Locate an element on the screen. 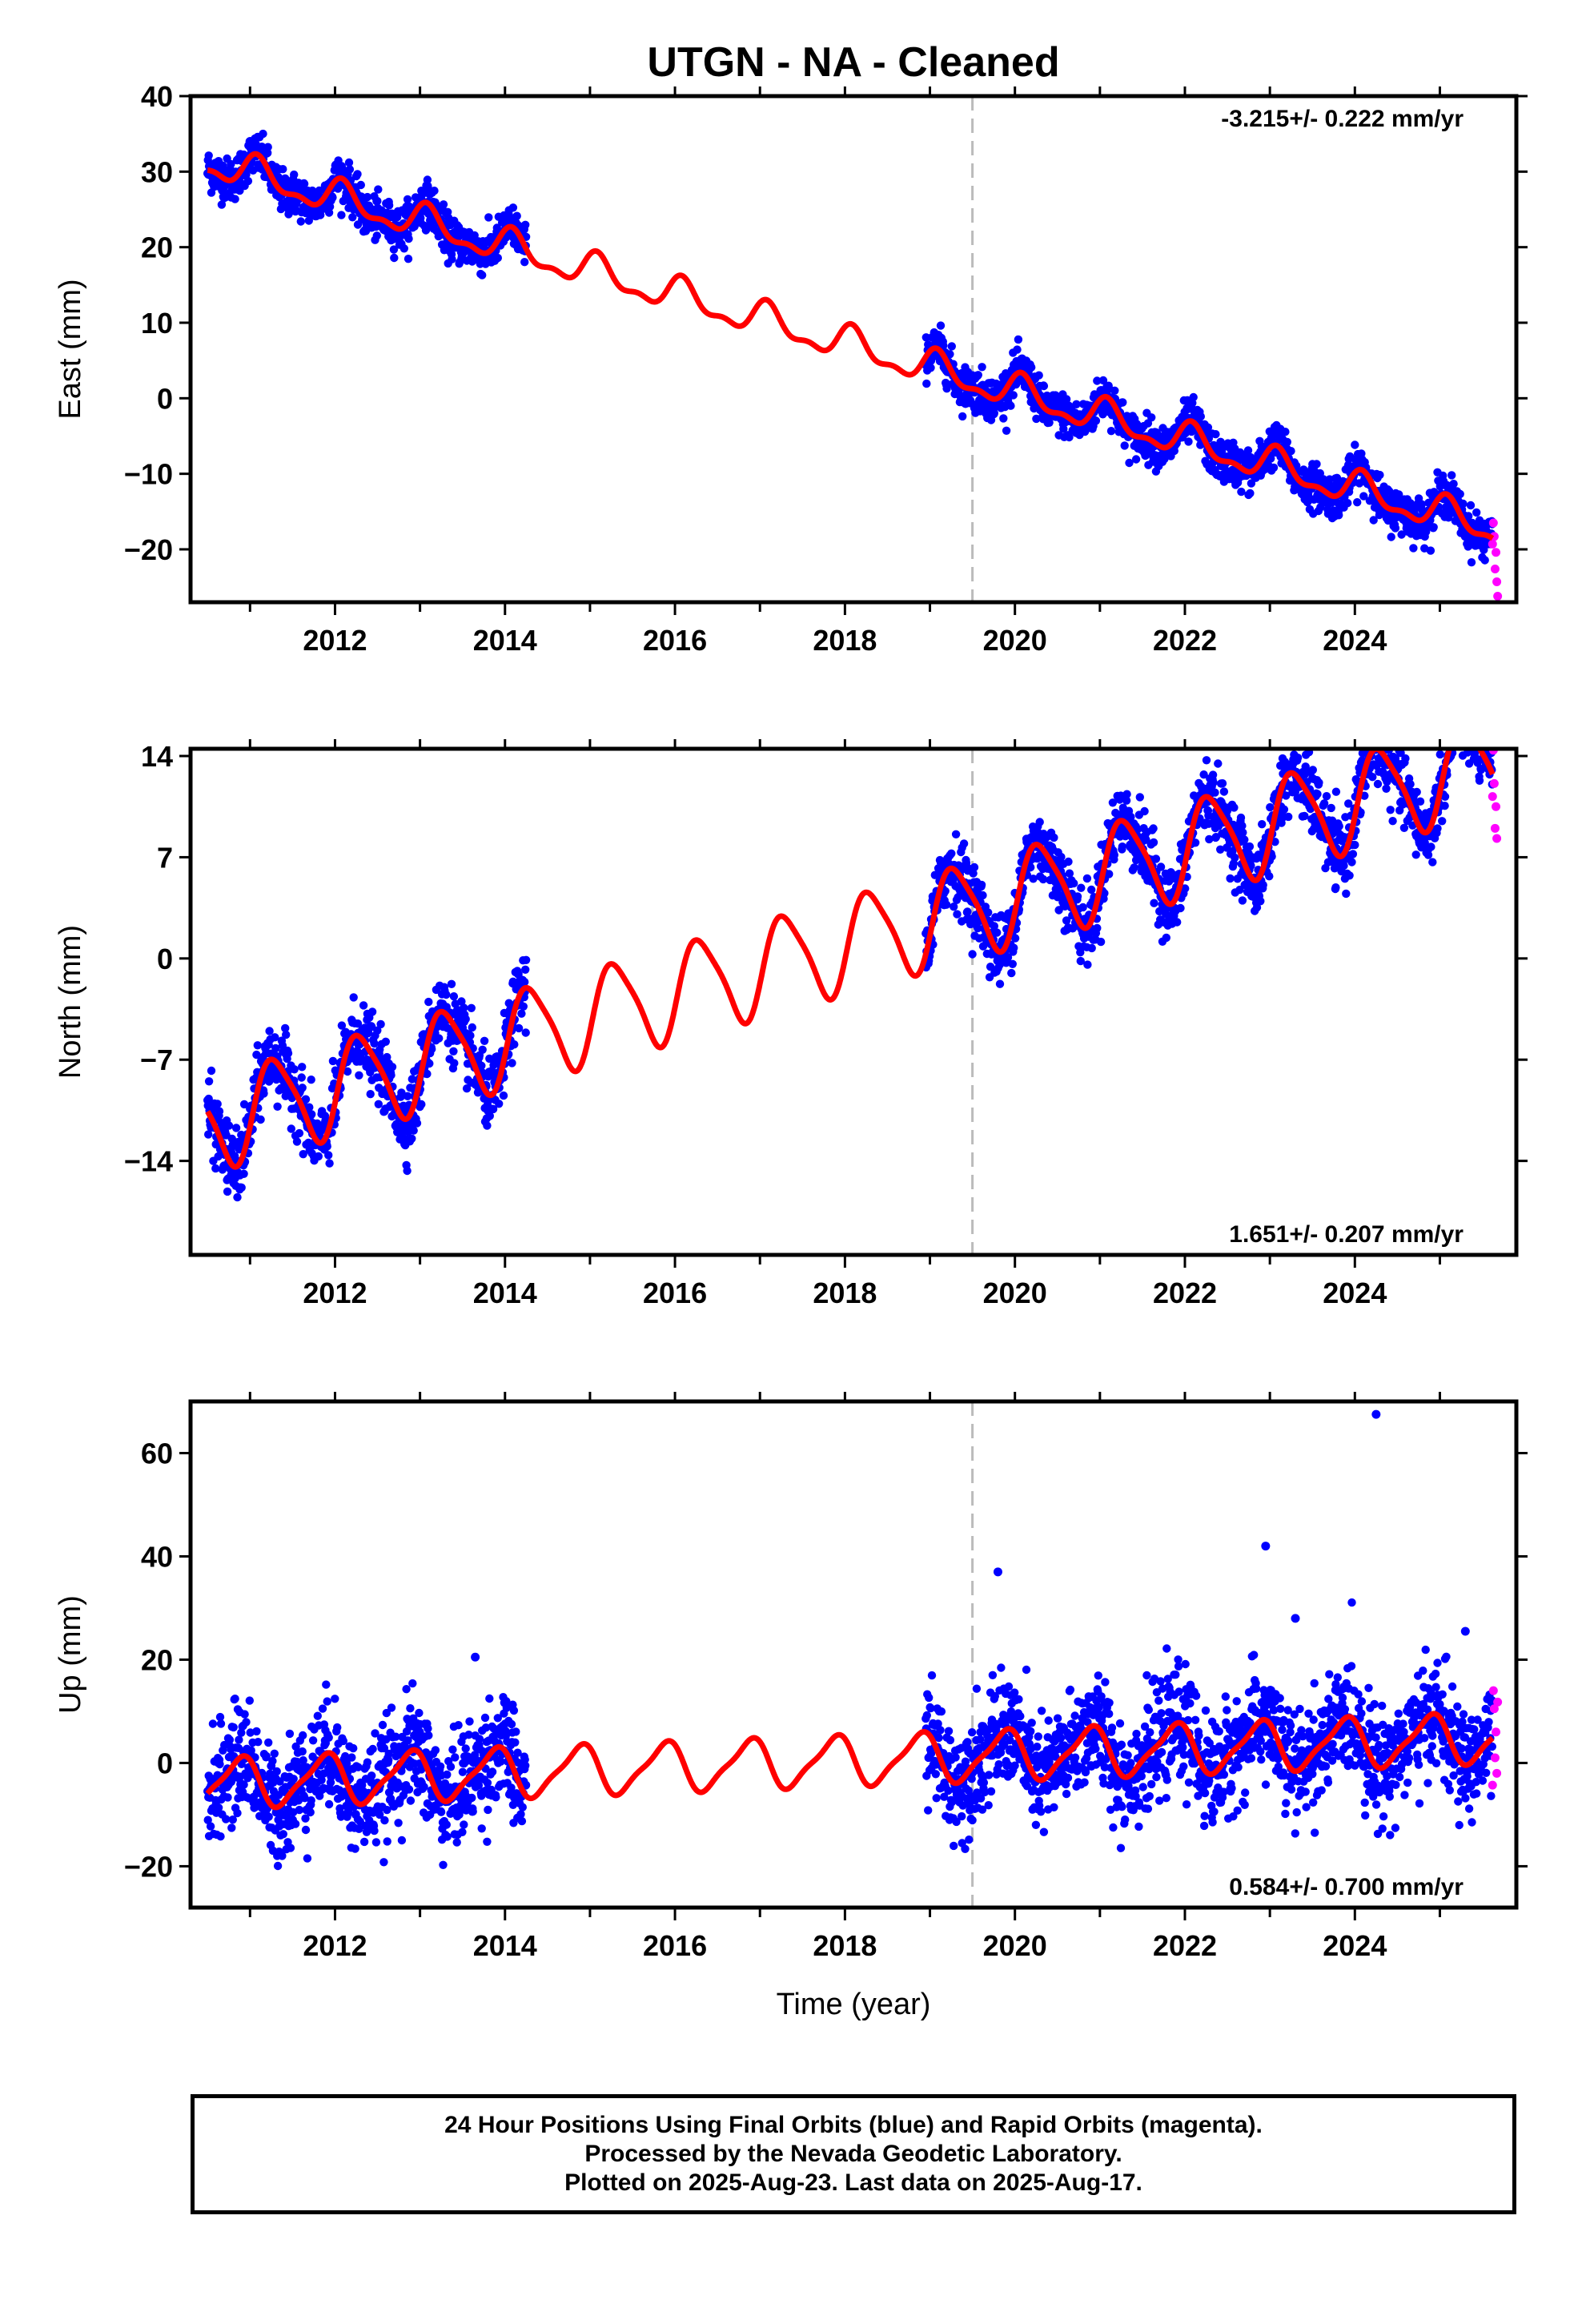  y-tick-label: 20 is located at coordinates (157, 247).